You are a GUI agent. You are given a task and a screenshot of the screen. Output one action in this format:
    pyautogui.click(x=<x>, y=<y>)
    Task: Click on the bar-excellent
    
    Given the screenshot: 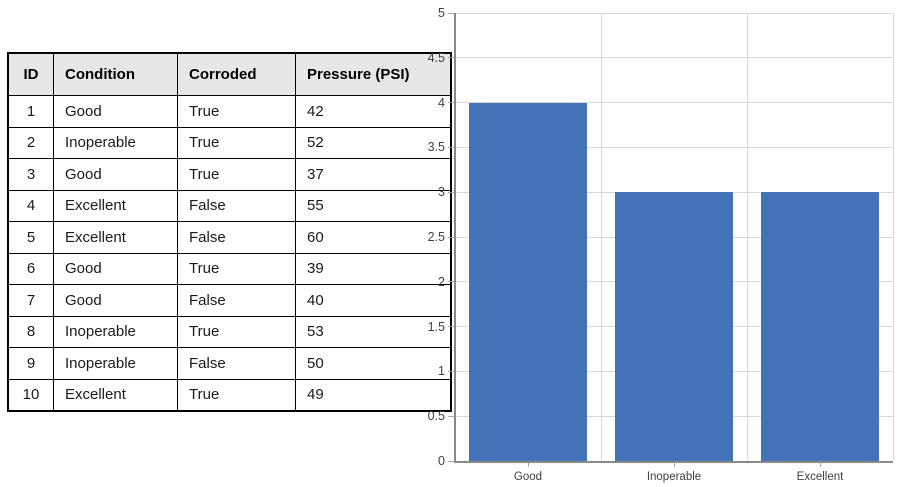 What is the action you would take?
    pyautogui.click(x=820, y=326)
    